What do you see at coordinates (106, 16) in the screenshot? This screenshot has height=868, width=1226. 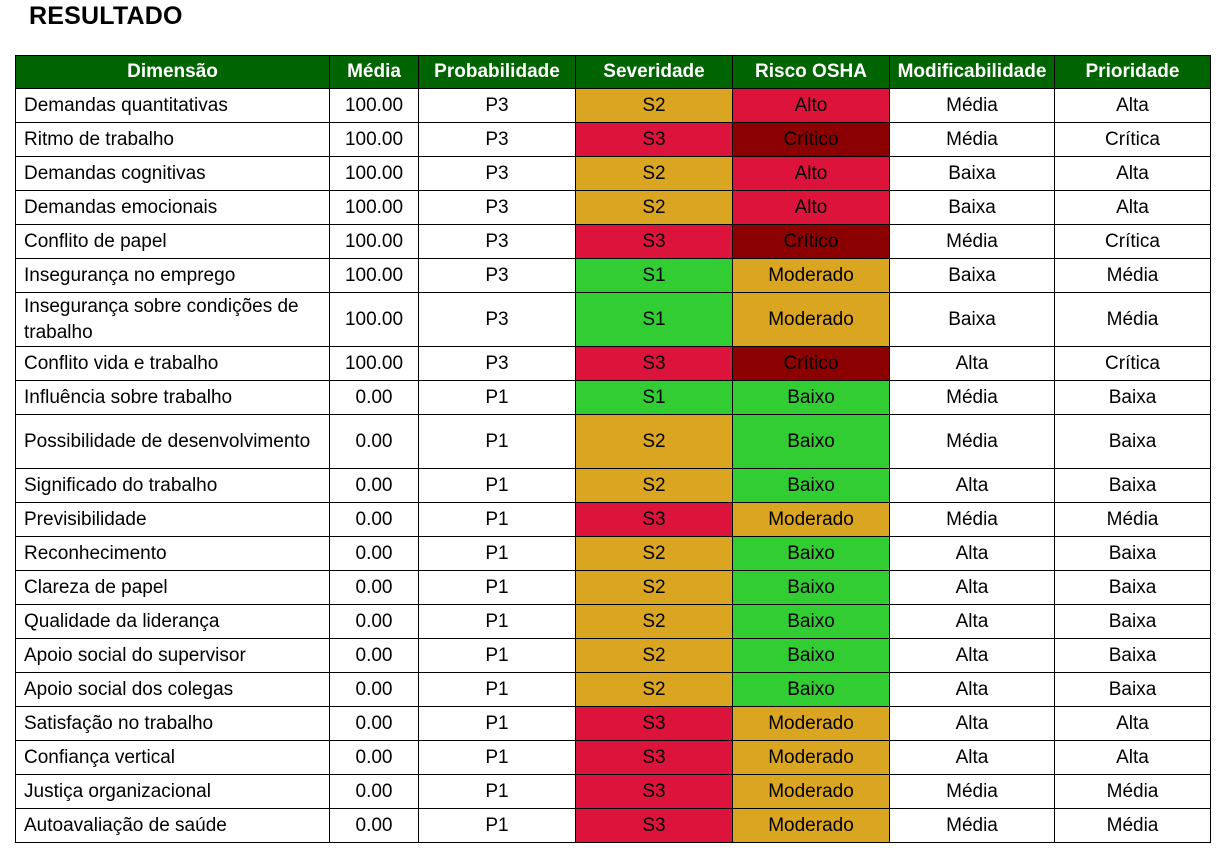 I see `page-title: RESULTADO` at bounding box center [106, 16].